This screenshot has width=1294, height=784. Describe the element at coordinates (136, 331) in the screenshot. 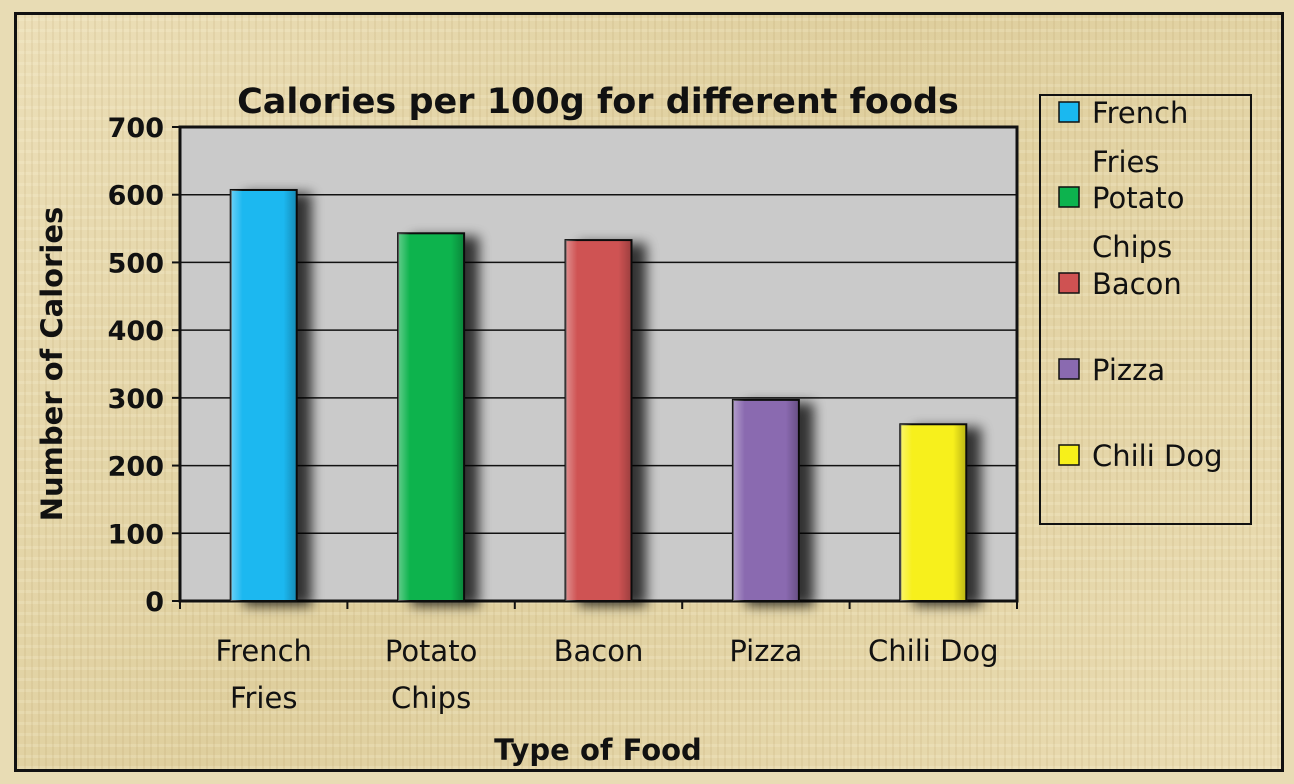

I see `y-tick-label: 400` at that location.